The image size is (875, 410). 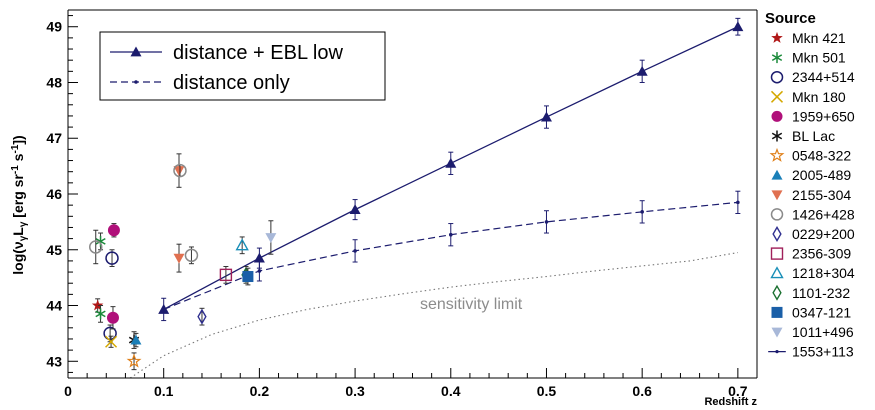 I want to click on legend-label-2344-514: 2344+514, so click(x=823, y=77).